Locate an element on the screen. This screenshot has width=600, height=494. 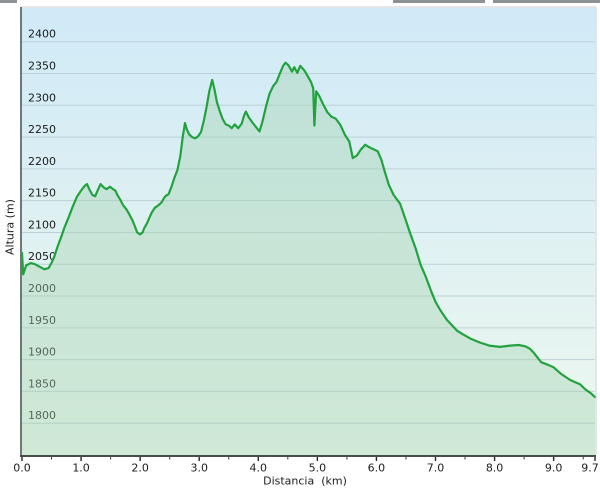
y-tick-label-2050: 2050 is located at coordinates (42, 256).